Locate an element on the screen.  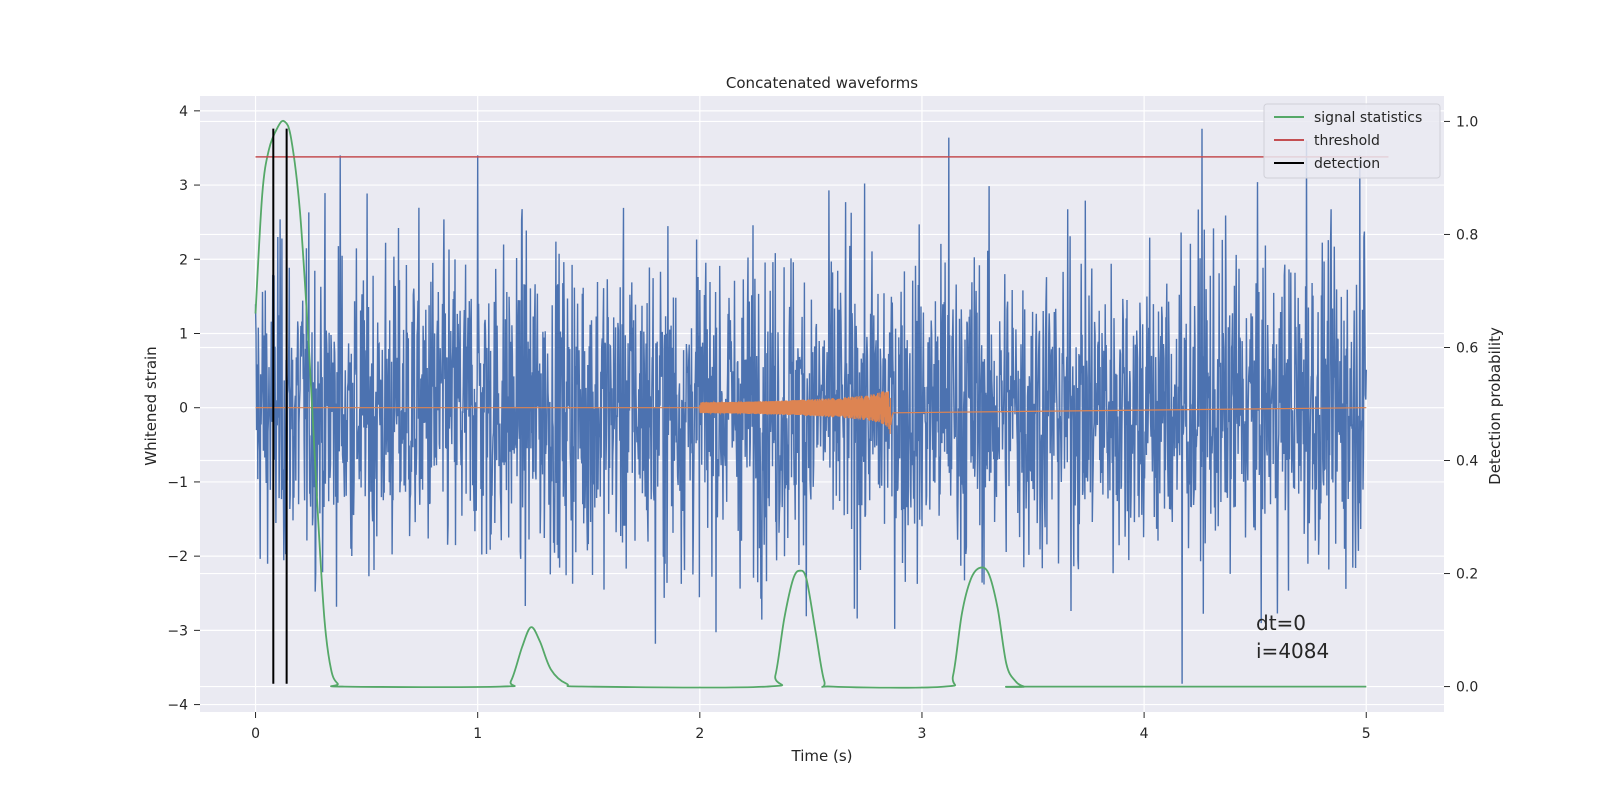
x-tick-label: 0 is located at coordinates (255, 734).